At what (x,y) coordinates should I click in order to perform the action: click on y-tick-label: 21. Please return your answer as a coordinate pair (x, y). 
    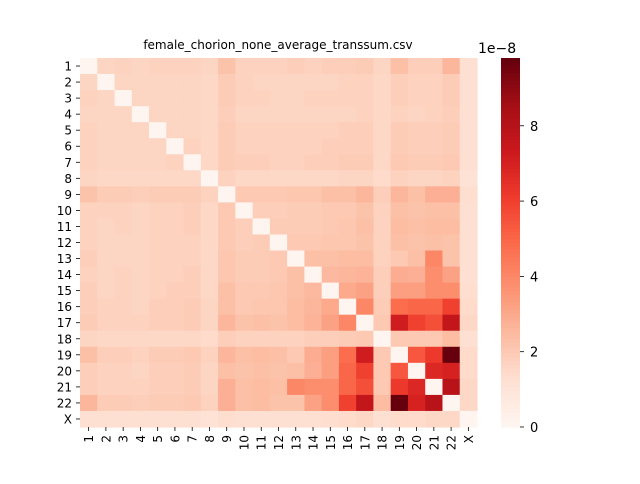
    Looking at the image, I should click on (64, 387).